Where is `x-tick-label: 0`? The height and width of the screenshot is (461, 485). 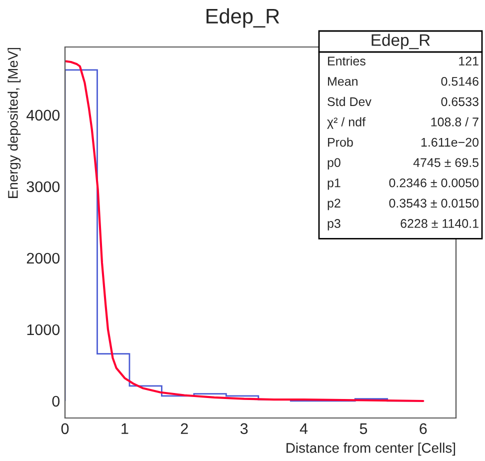
x-tick-label: 0 is located at coordinates (65, 428).